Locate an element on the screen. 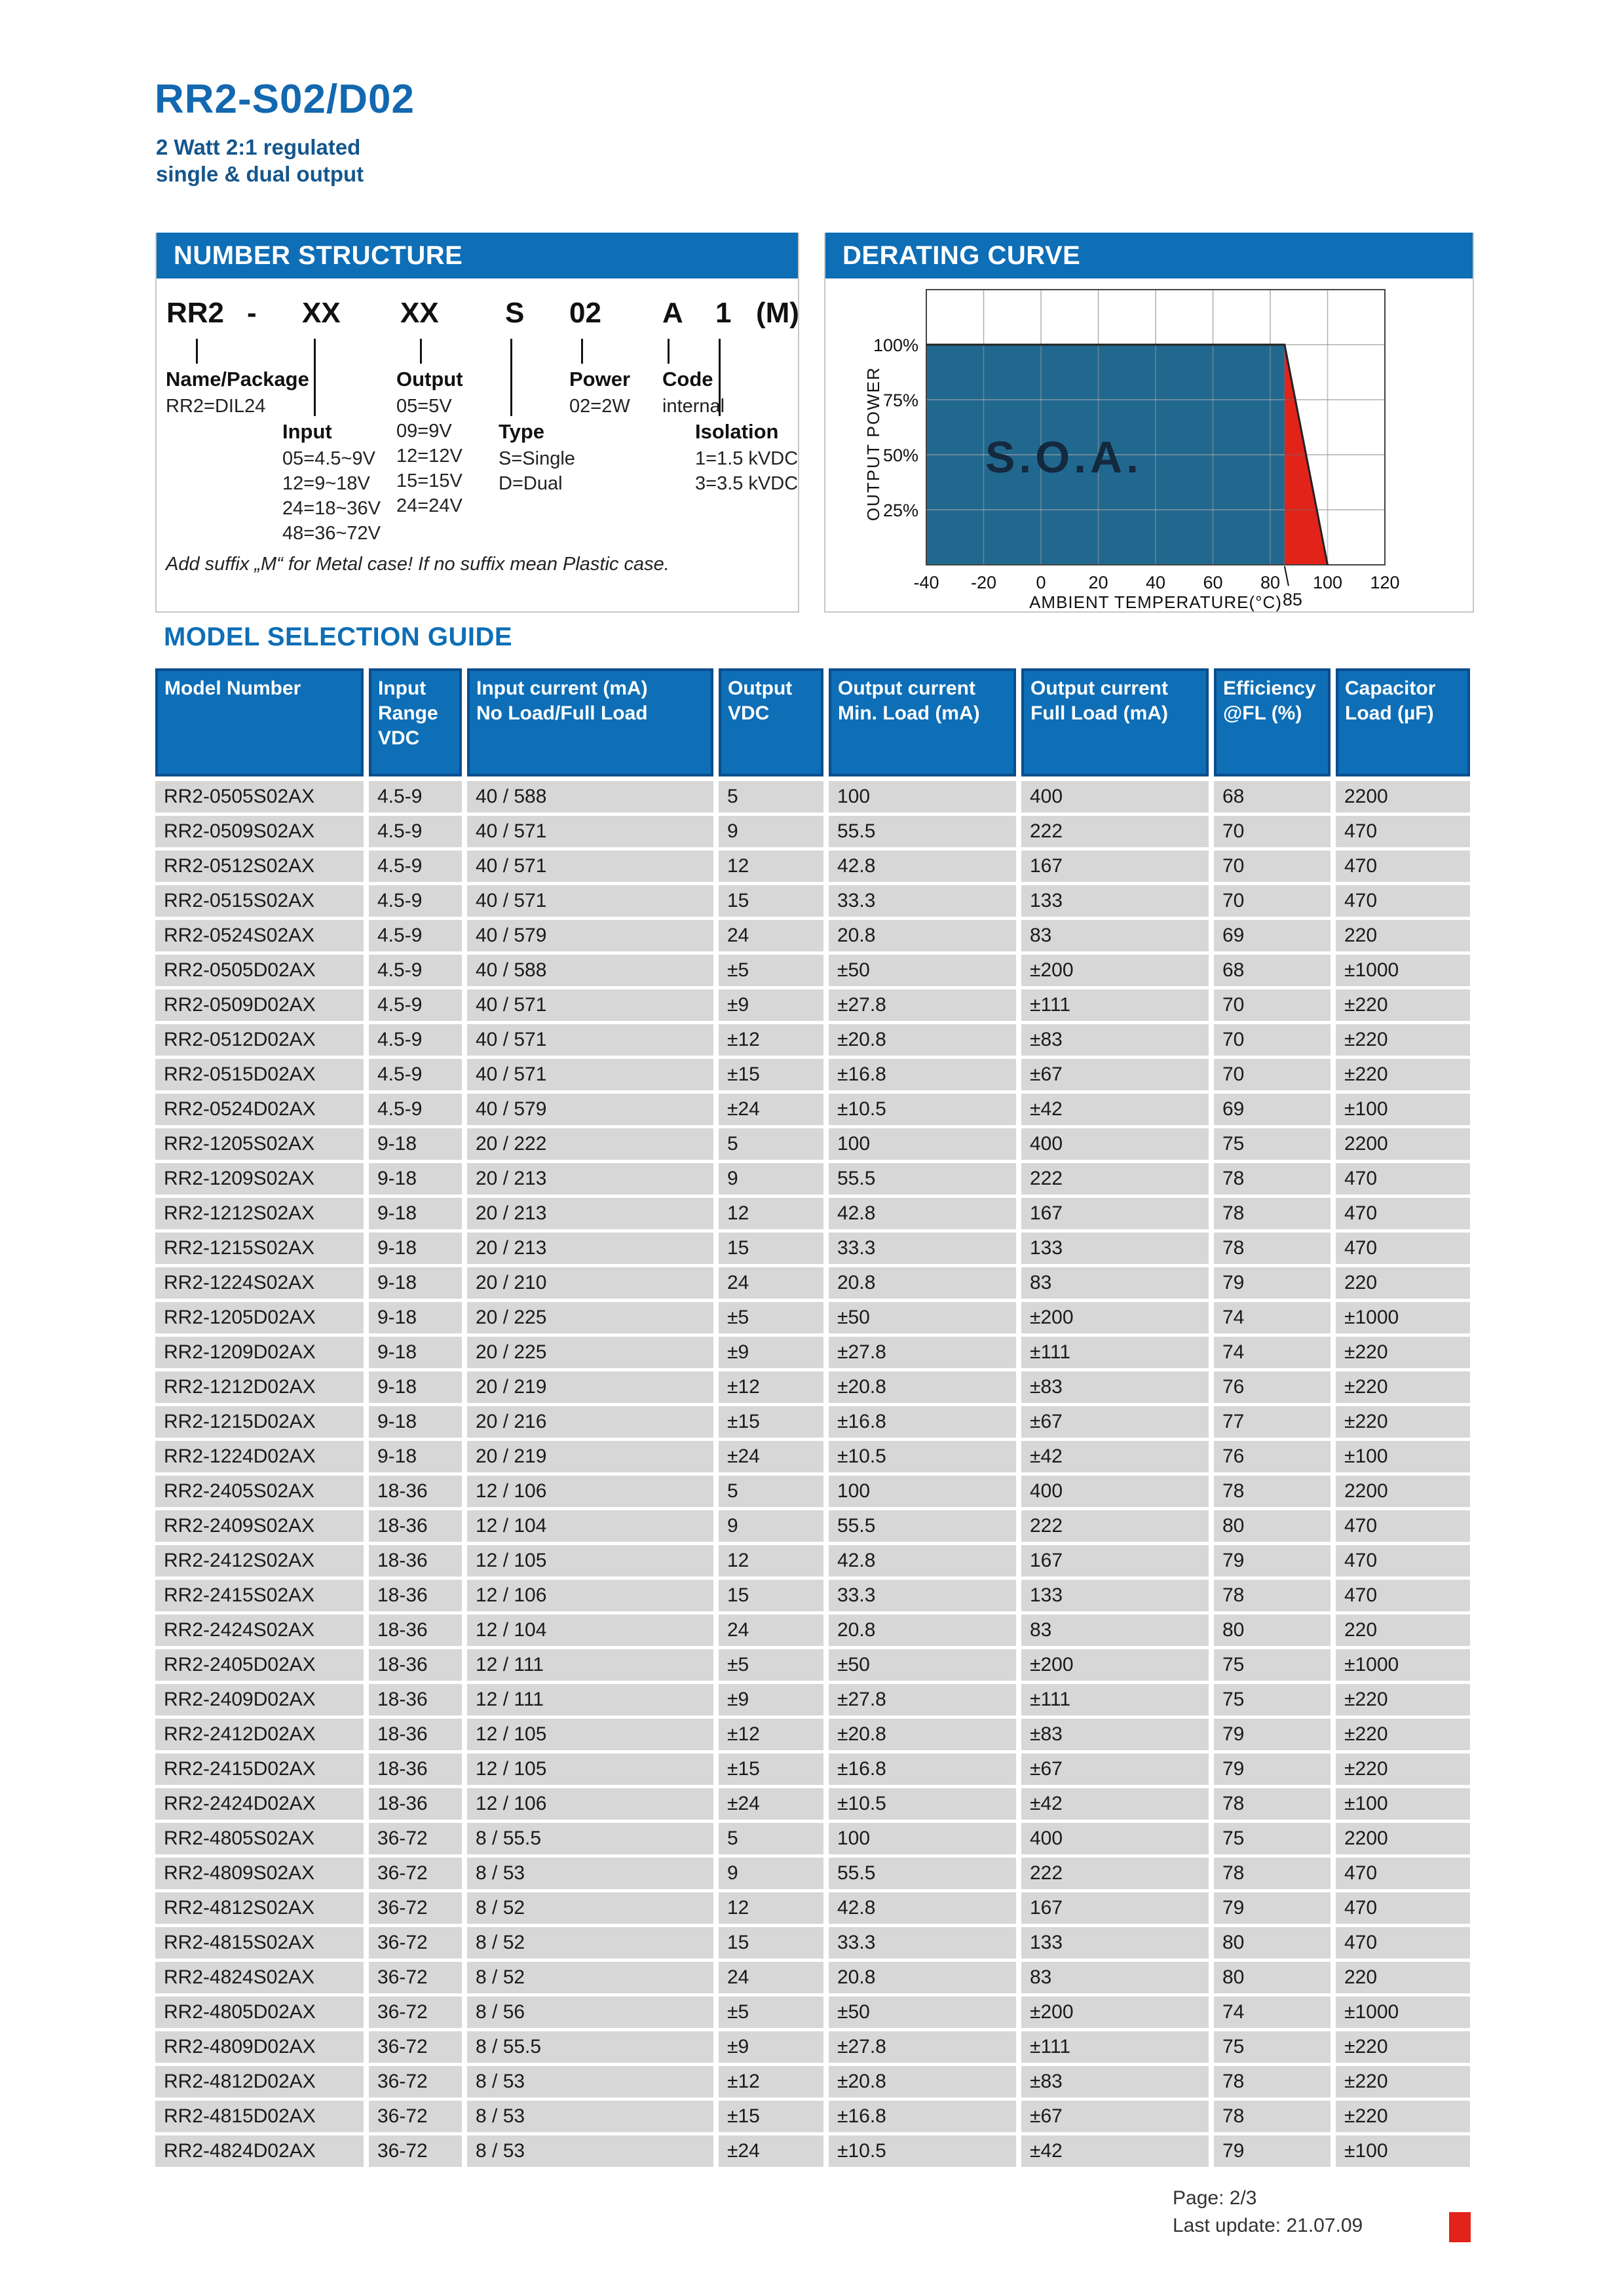  table-cell: ±42 is located at coordinates (1115, 1109).